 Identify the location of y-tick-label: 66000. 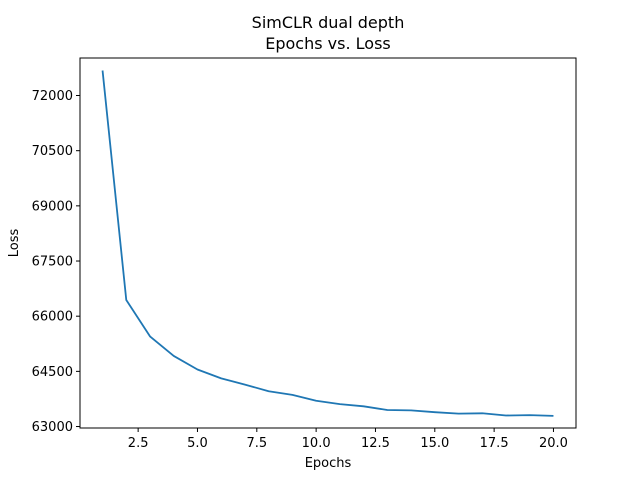
(52, 317).